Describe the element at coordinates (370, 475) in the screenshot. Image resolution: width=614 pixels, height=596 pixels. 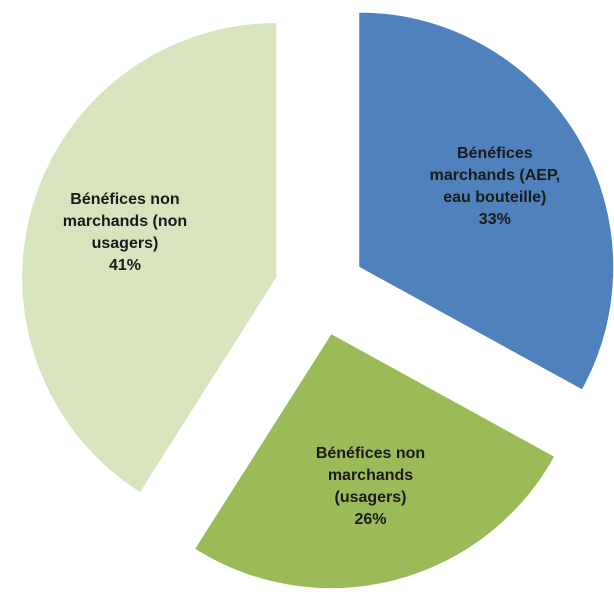
I see `category-label: Bénéfices non marchands (usagers)` at that location.